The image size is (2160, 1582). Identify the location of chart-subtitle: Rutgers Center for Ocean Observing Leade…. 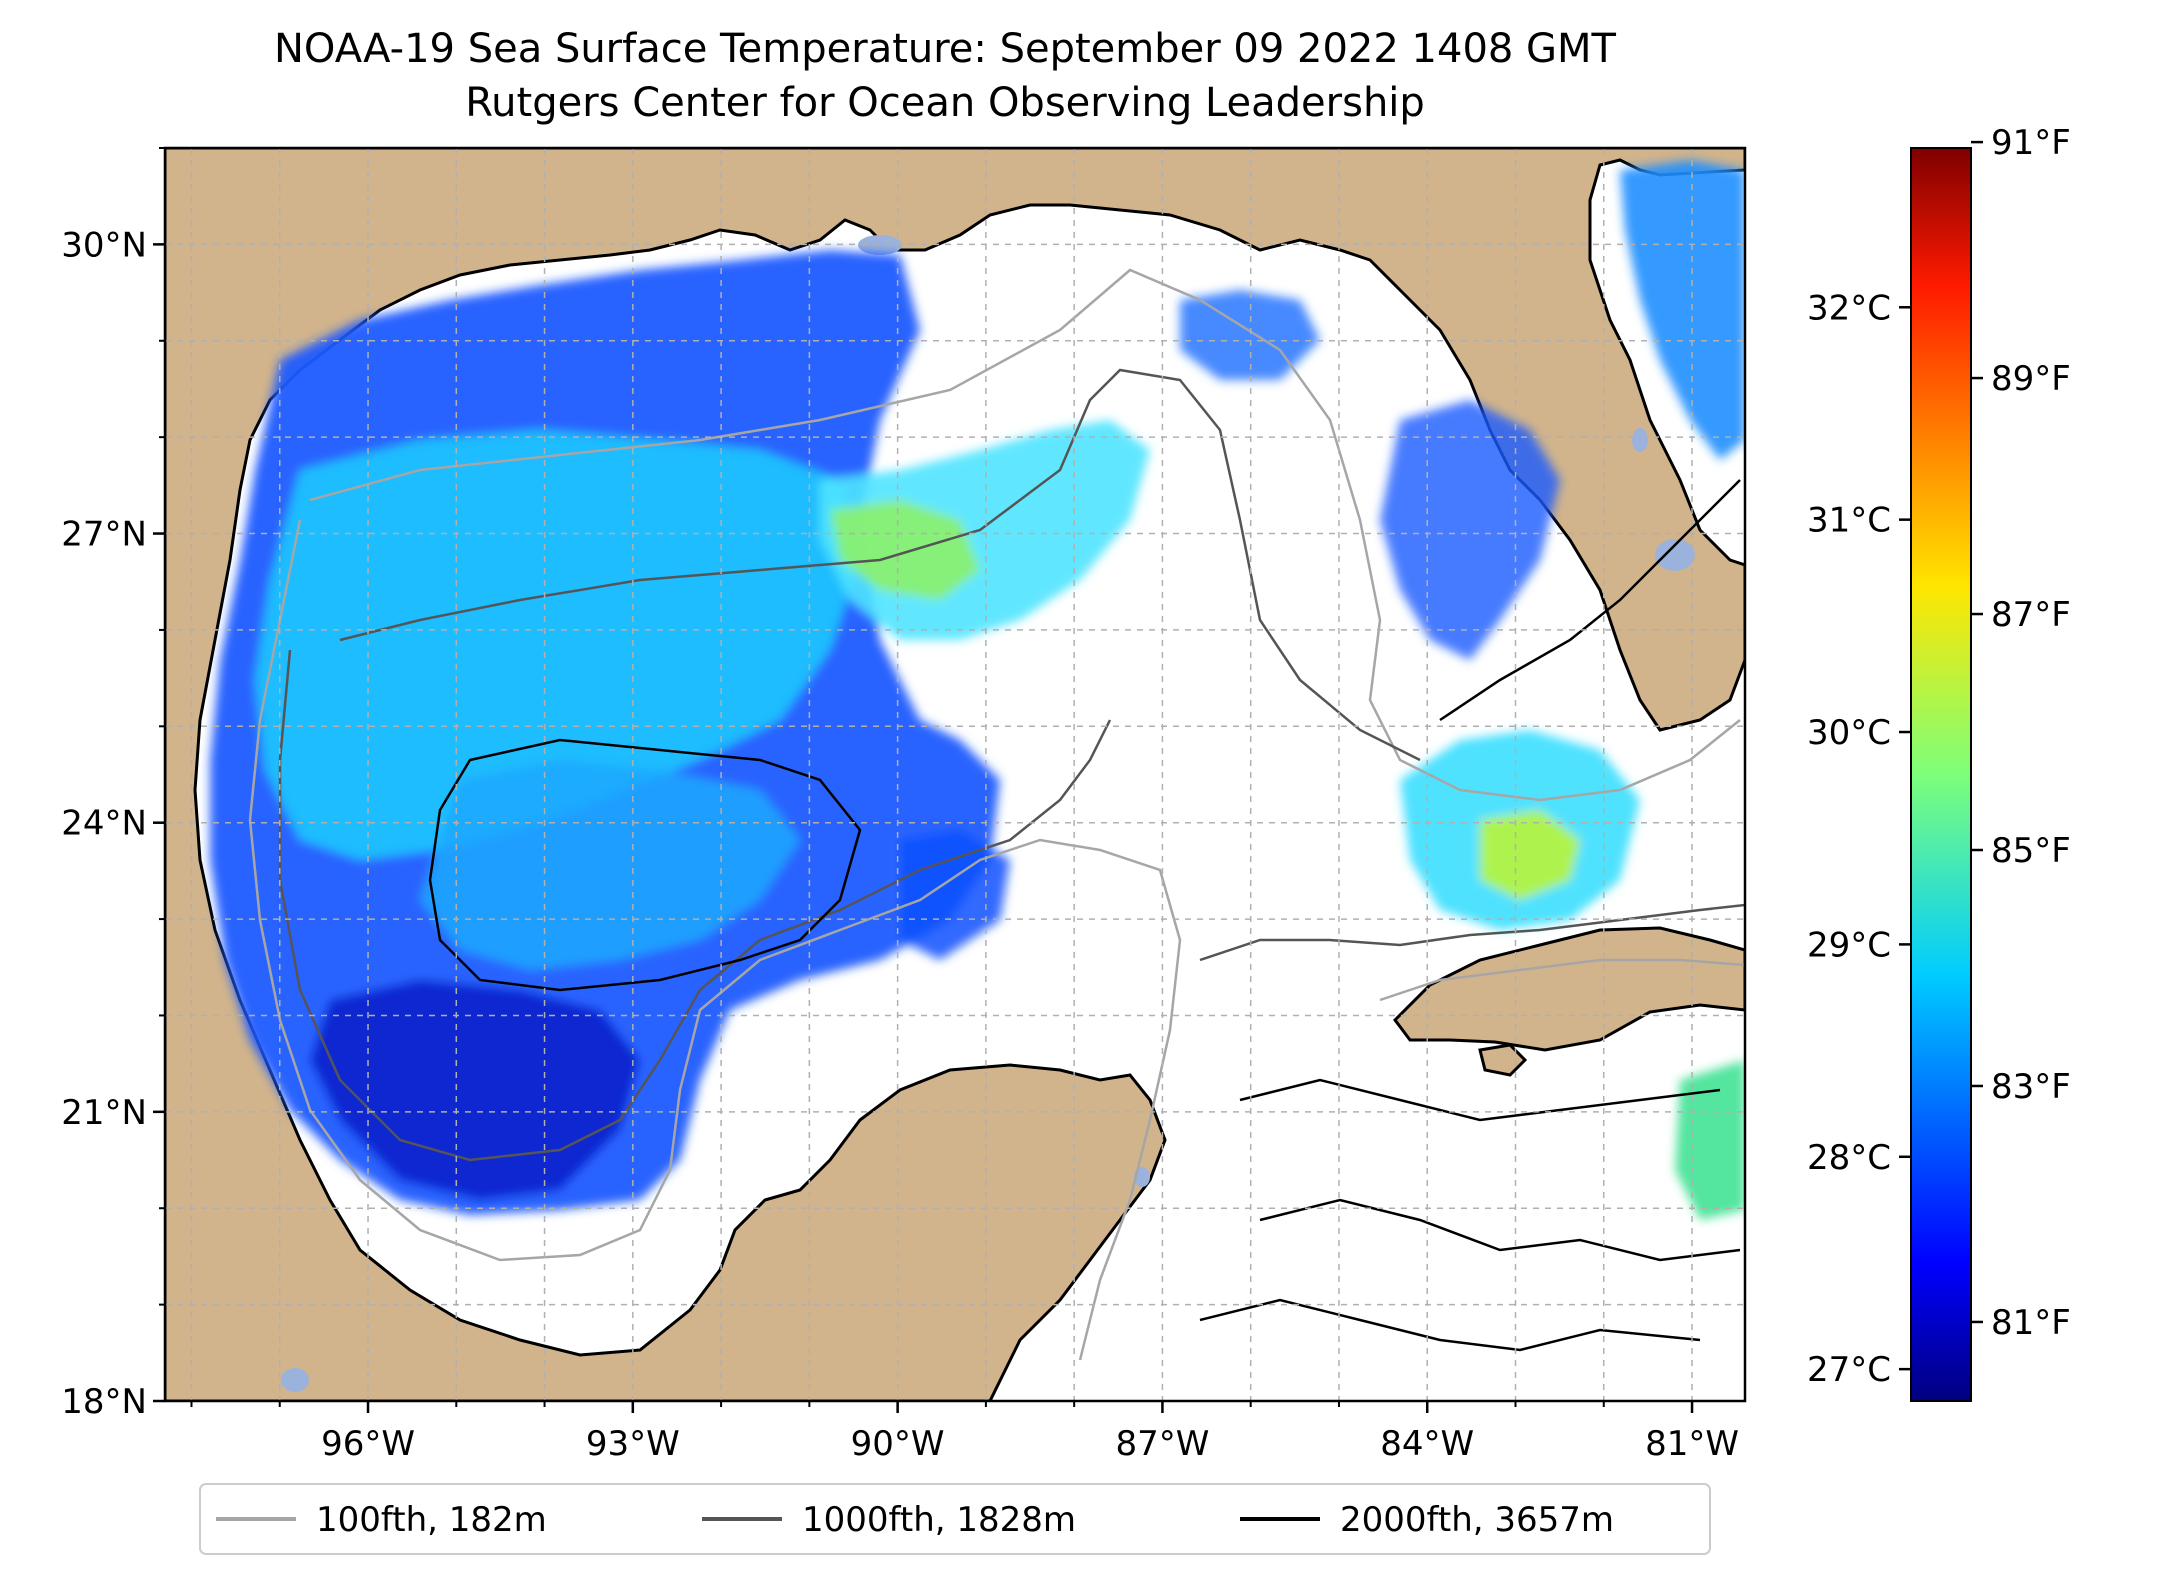
(945, 103).